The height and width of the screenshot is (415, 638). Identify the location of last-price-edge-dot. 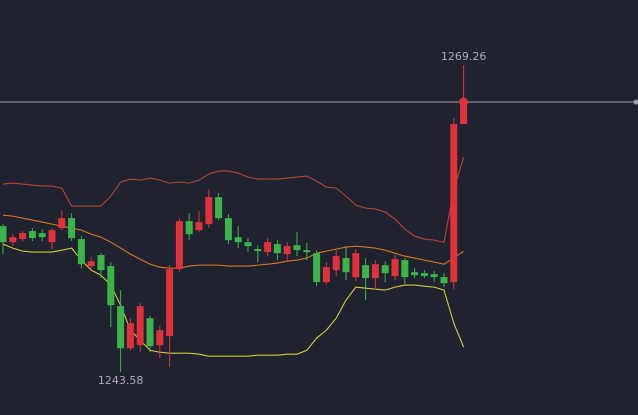
(635, 102).